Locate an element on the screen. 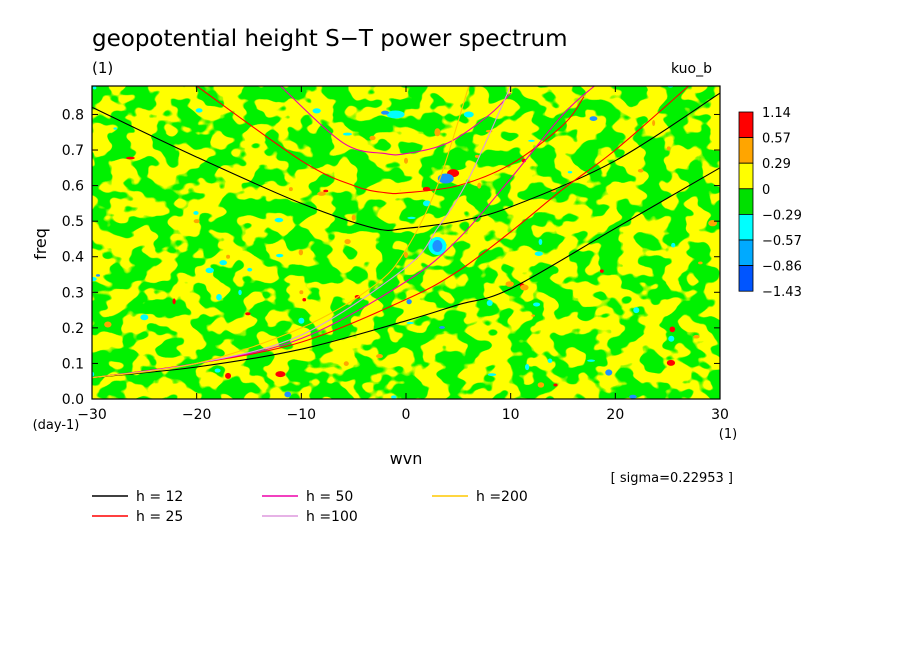  x-axis-label: wvn is located at coordinates (406, 458).